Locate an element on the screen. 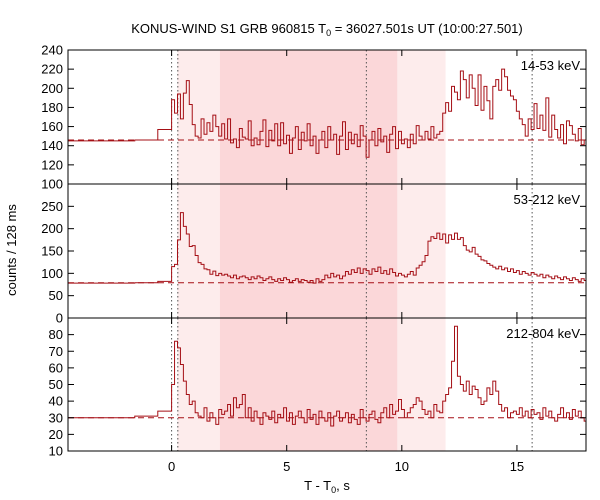 The height and width of the screenshot is (500, 600). x-axis-title-suffix: , s is located at coordinates (343, 485).